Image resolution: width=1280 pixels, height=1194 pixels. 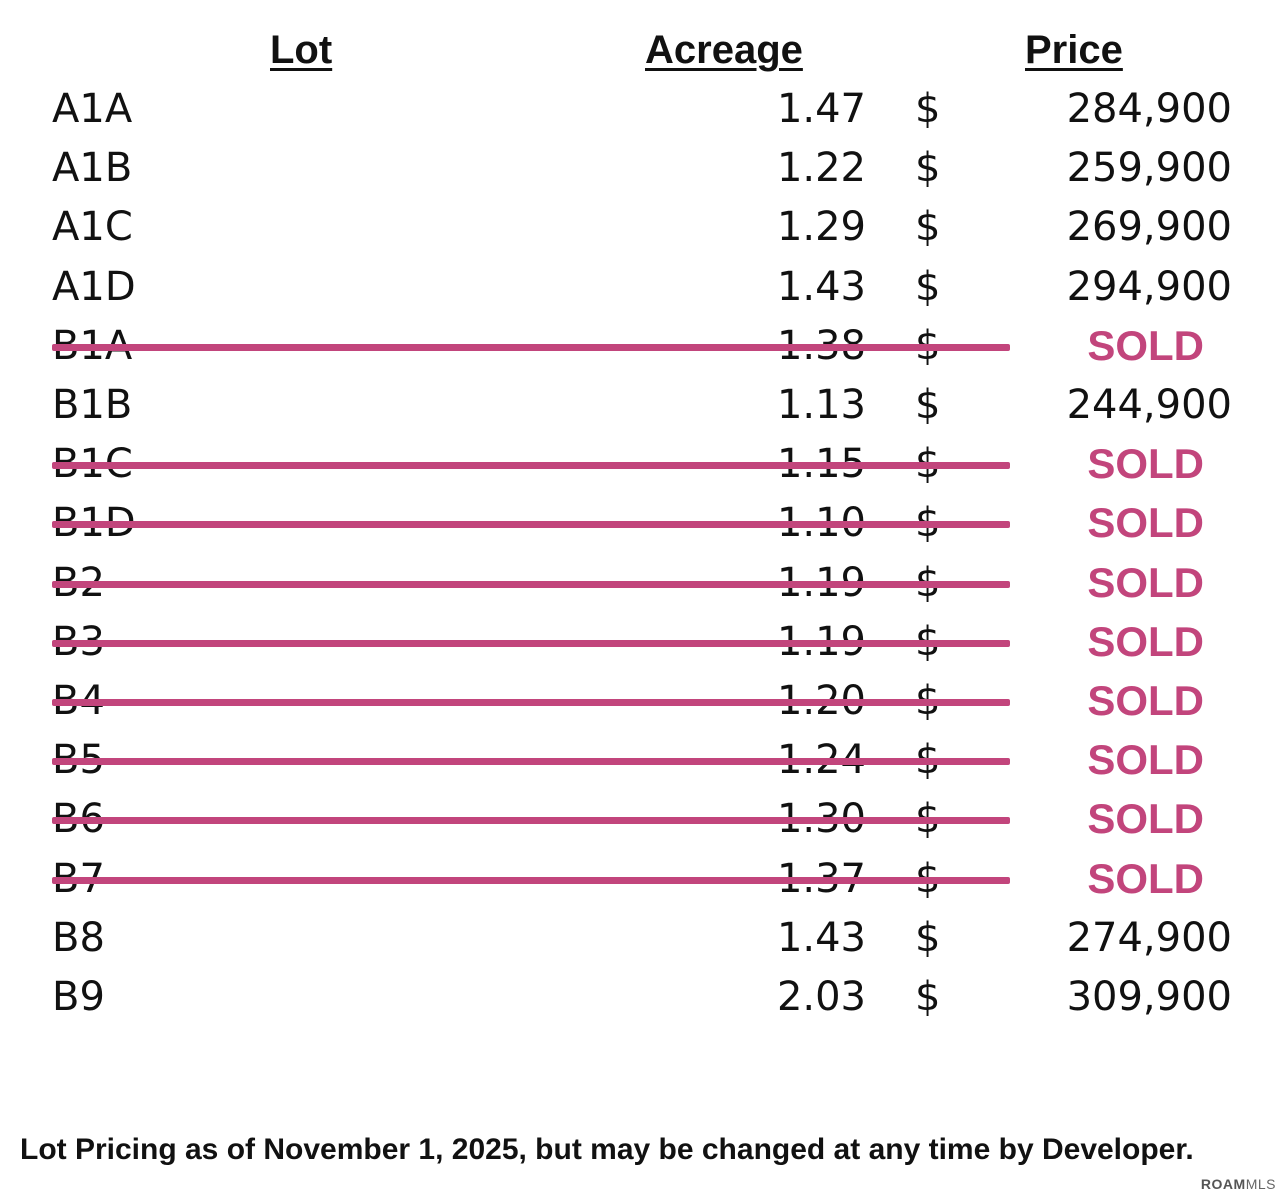 I want to click on lot-id: B1B, so click(x=92, y=405).